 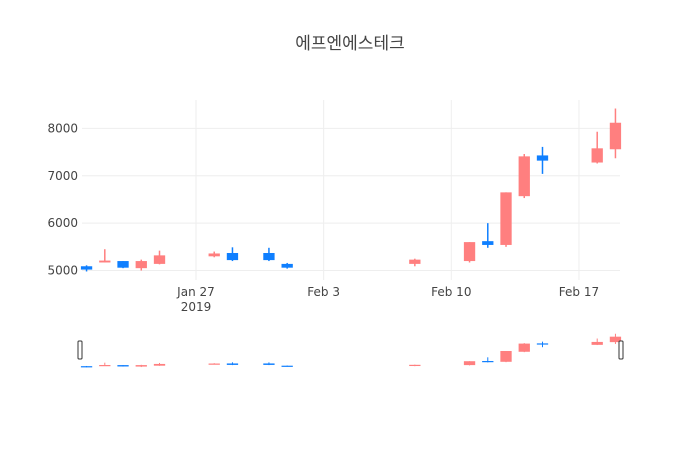 What do you see at coordinates (352, 355) in the screenshot?
I see `range-slider-background` at bounding box center [352, 355].